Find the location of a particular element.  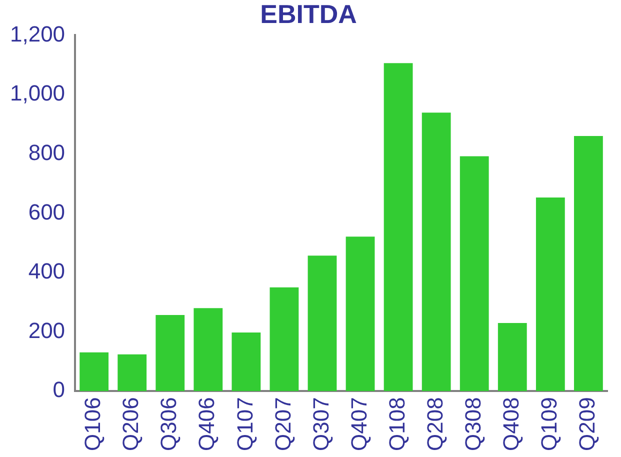

x-tick-label: Q307 is located at coordinates (321, 424).